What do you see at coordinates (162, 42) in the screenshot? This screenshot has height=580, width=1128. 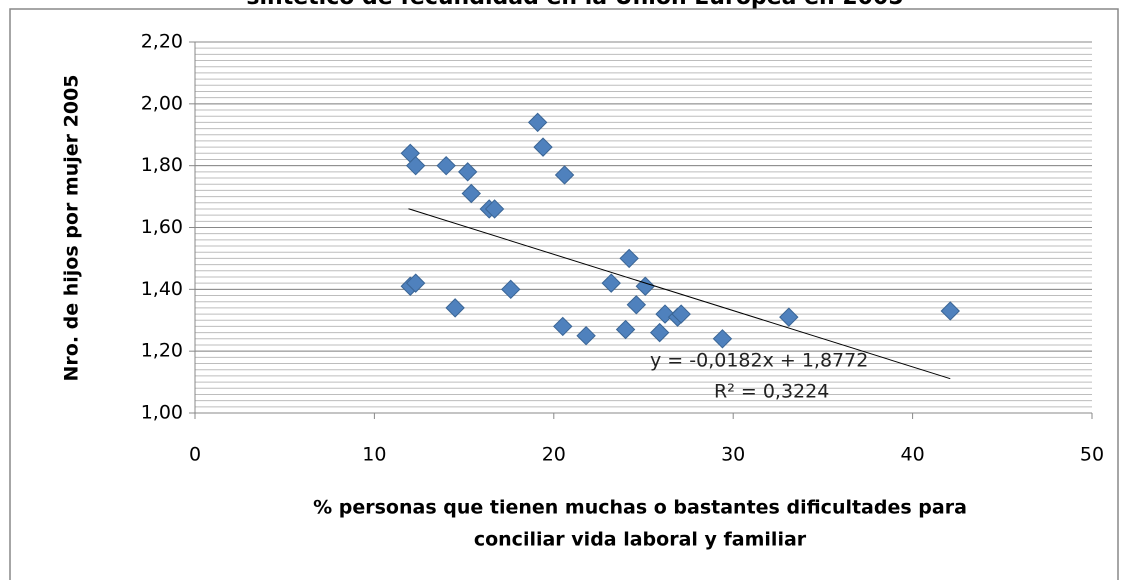 I see `y-tick-label: 2,20` at bounding box center [162, 42].